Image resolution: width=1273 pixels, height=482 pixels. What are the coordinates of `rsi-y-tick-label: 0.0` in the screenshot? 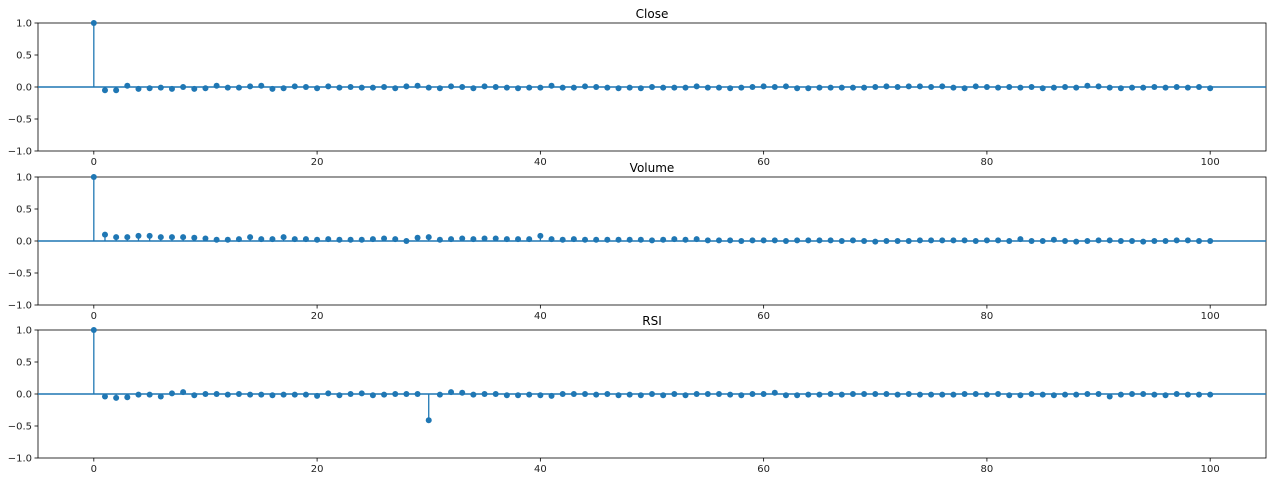 It's located at (24, 395).